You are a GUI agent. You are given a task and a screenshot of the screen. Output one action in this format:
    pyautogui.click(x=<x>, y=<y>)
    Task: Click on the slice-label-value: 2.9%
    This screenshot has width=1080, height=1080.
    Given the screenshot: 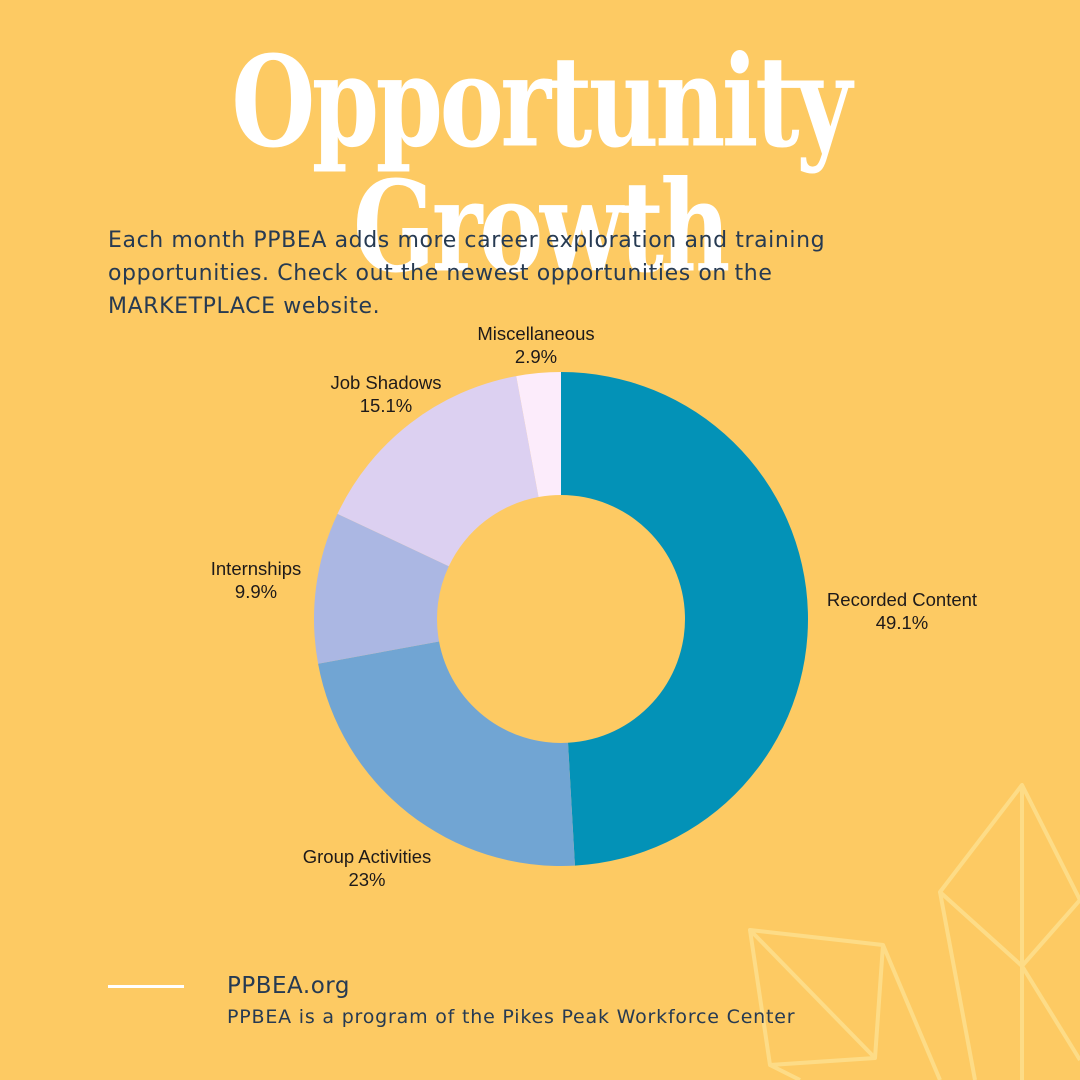 What is the action you would take?
    pyautogui.click(x=536, y=356)
    